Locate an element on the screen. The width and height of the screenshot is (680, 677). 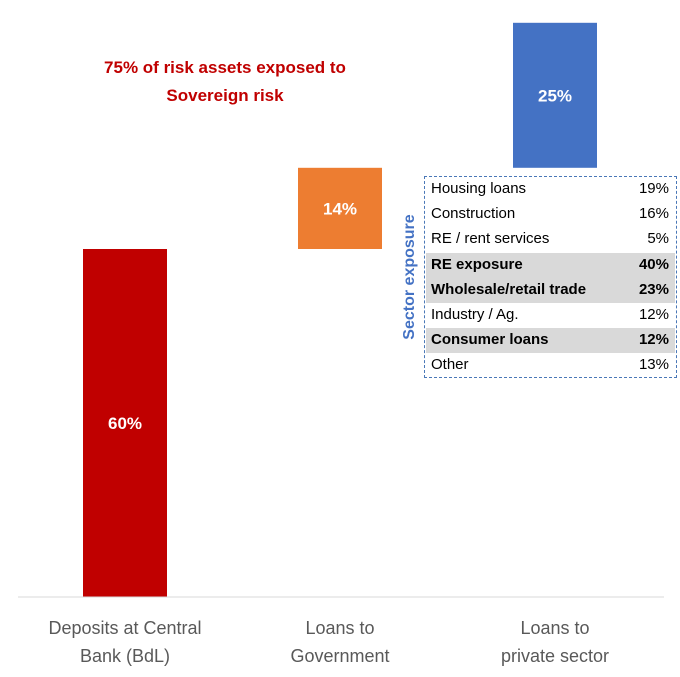
annotation-line-1: 75% of risk assets exposed to is located at coordinates (225, 67).